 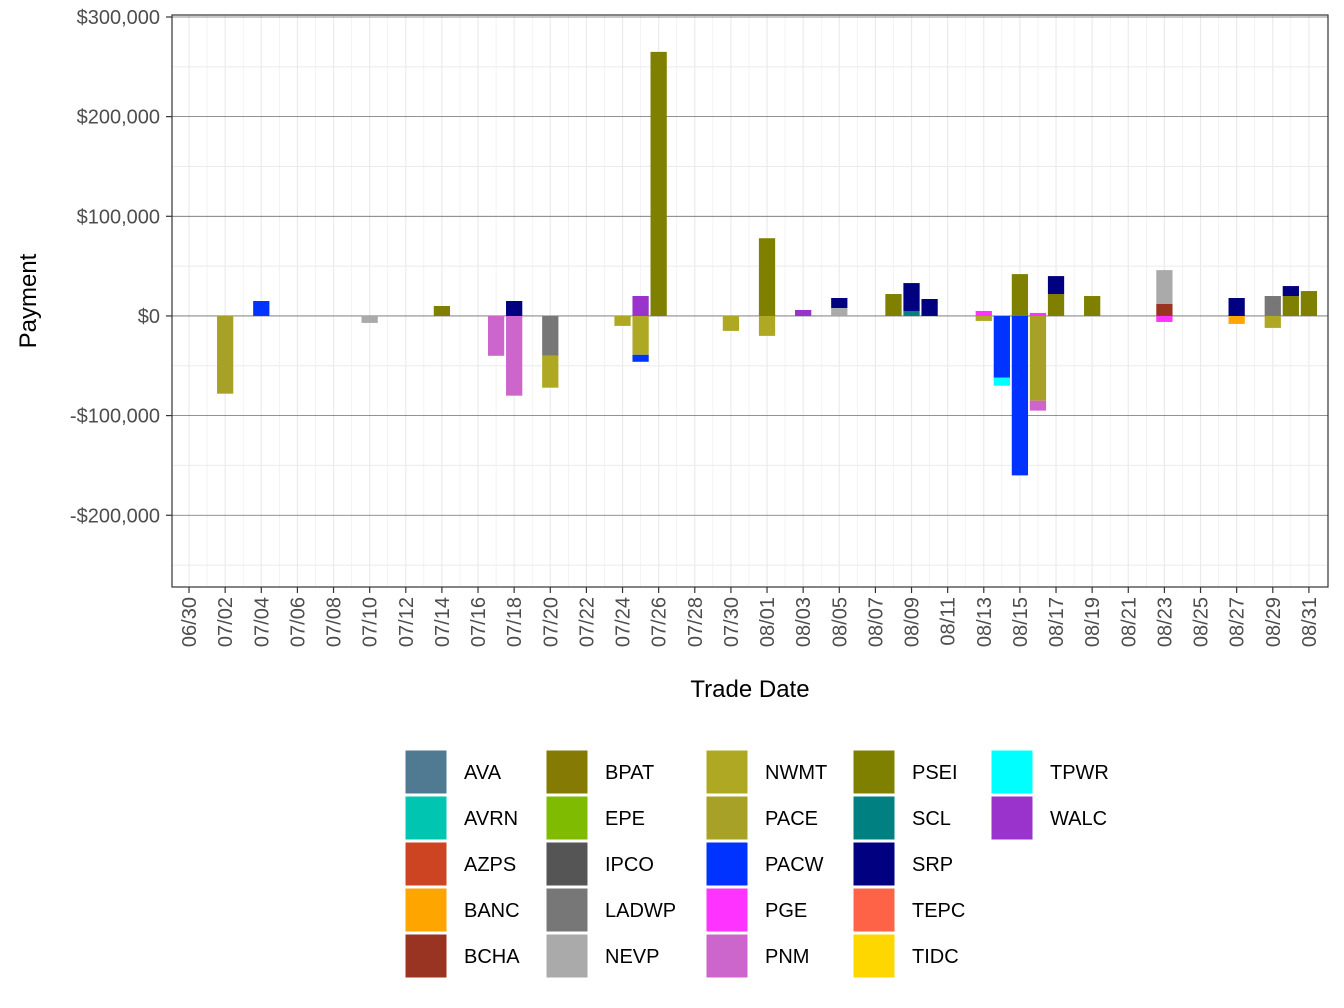 What do you see at coordinates (727, 956) in the screenshot?
I see `legend-swatch-pnm` at bounding box center [727, 956].